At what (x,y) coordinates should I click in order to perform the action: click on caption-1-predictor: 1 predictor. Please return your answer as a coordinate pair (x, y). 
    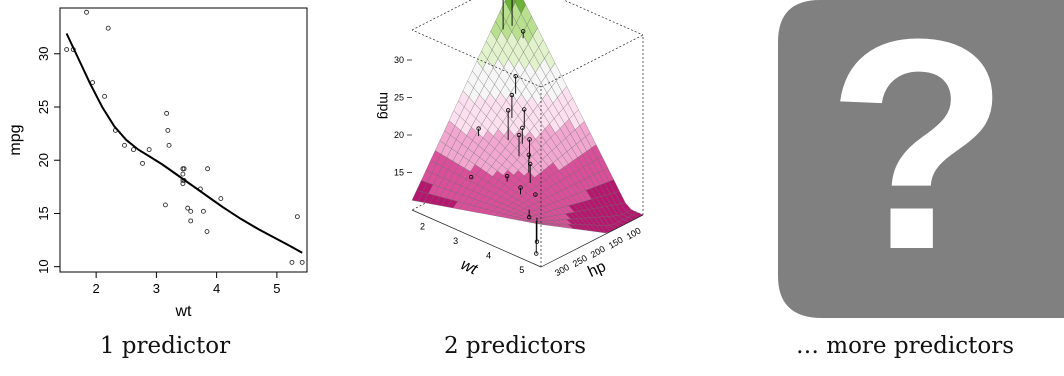
    Looking at the image, I should click on (165, 346).